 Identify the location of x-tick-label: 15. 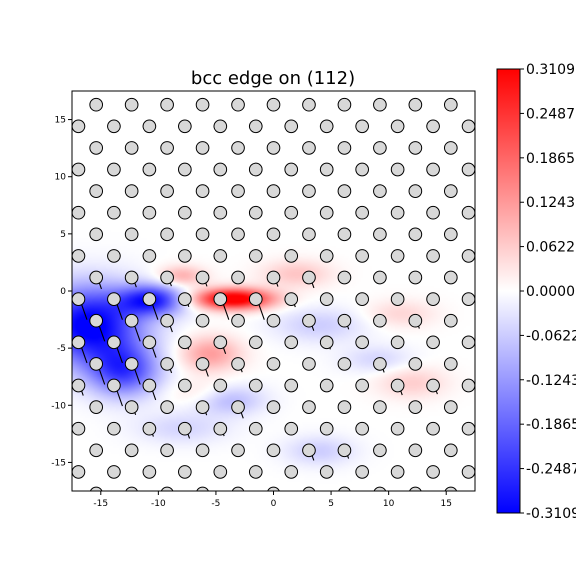
(445, 504).